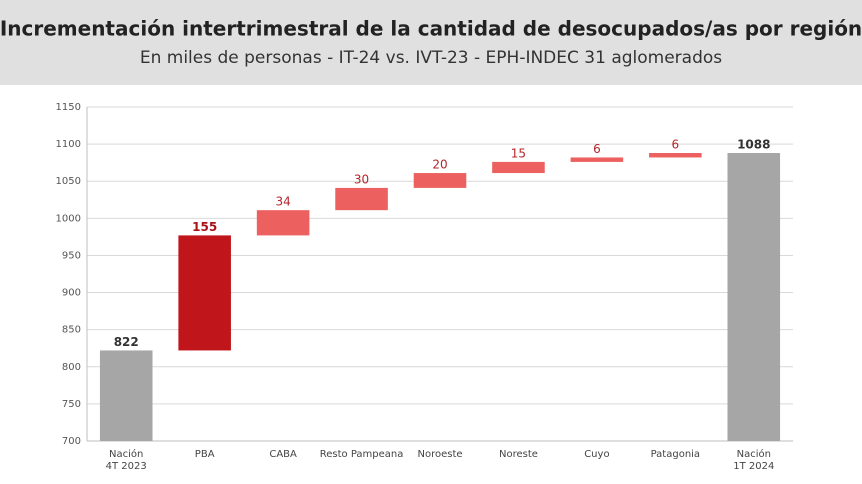 This screenshot has width=862, height=484. Describe the element at coordinates (362, 454) in the screenshot. I see `x-tick-label: Resto Pampeana` at that location.